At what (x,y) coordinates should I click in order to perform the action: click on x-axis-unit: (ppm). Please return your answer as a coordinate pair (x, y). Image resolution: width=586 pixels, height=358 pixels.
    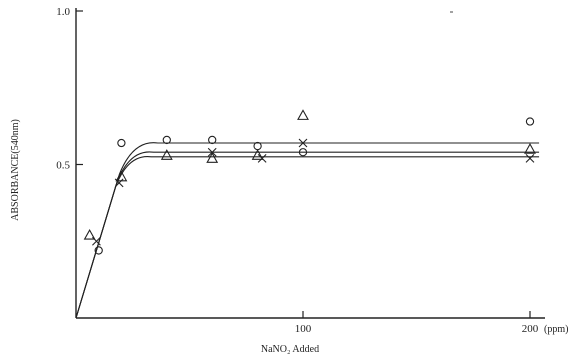
    Looking at the image, I should click on (556, 329).